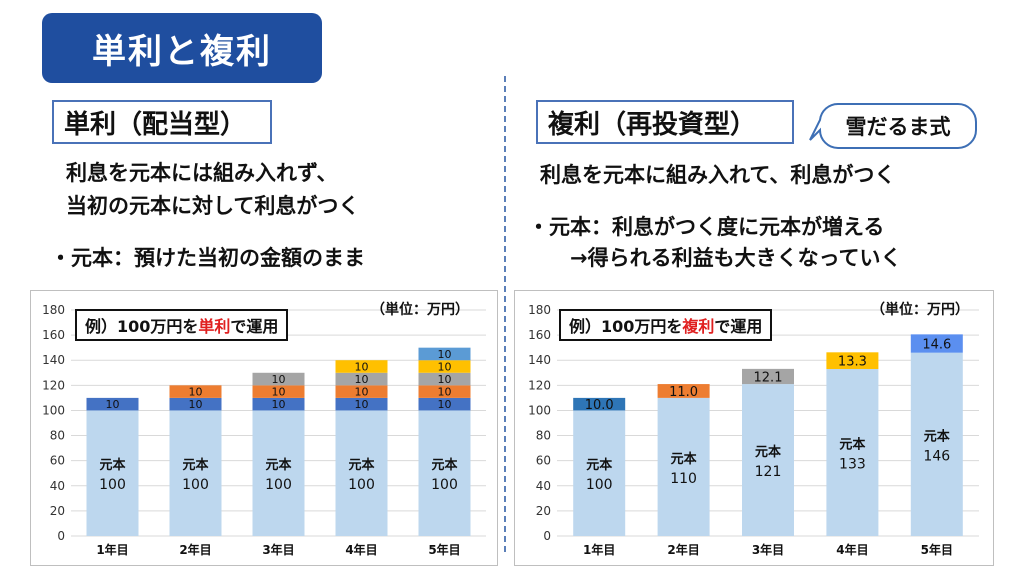  I want to click on simple-chart-unit: （単位：万円）, so click(420, 310).